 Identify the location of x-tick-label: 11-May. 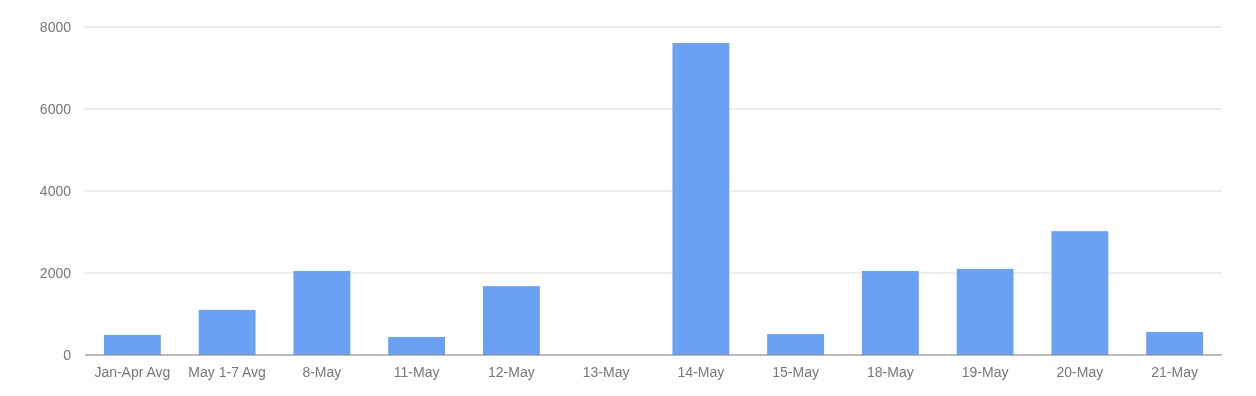
(416, 371).